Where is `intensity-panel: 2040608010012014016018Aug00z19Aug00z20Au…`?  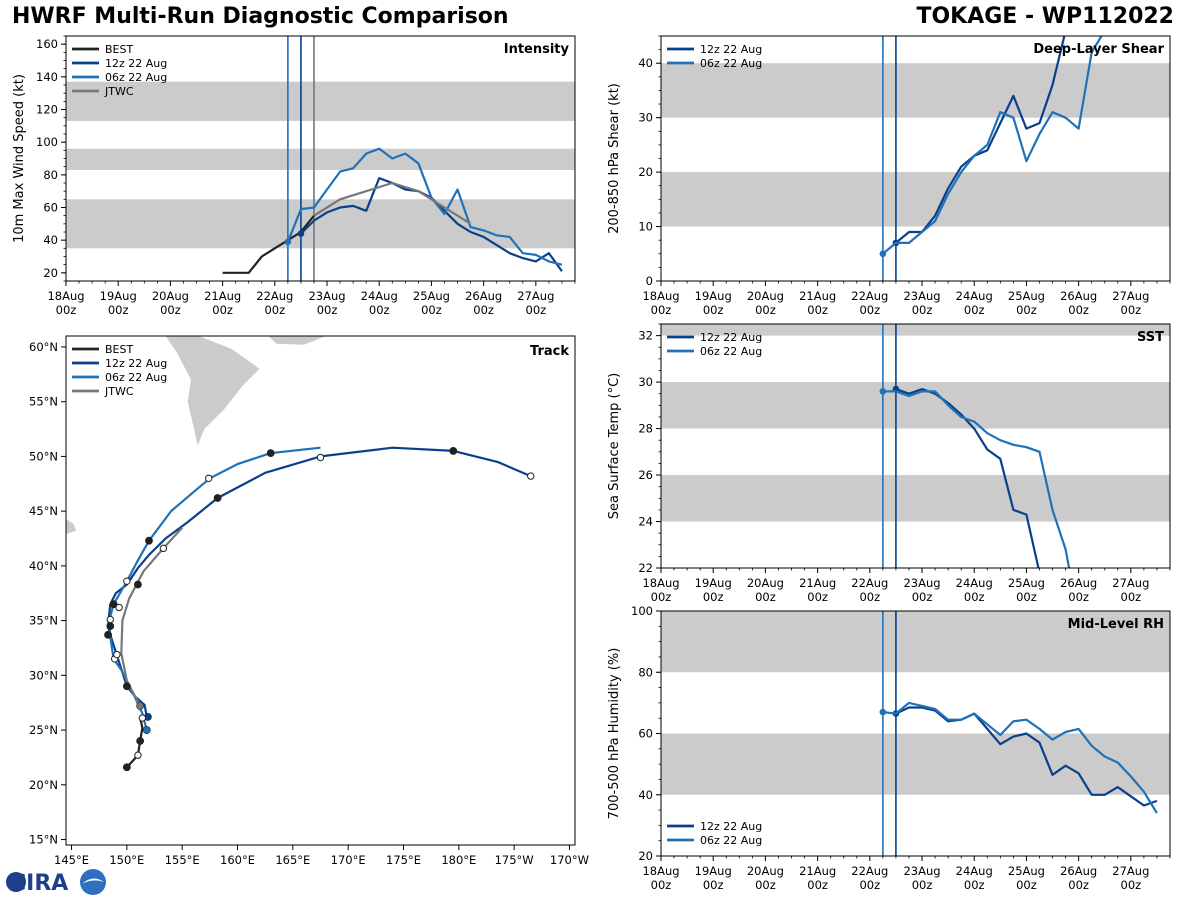
intensity-panel: 2040608010012014016018Aug00z19Aug00z20Au… is located at coordinates (294, 176).